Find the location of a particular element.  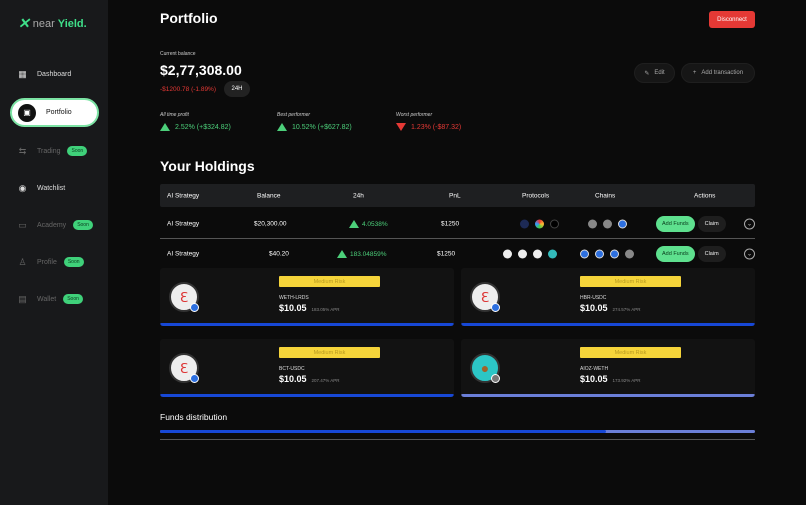

nav-label: Dashboard is located at coordinates (54, 74).